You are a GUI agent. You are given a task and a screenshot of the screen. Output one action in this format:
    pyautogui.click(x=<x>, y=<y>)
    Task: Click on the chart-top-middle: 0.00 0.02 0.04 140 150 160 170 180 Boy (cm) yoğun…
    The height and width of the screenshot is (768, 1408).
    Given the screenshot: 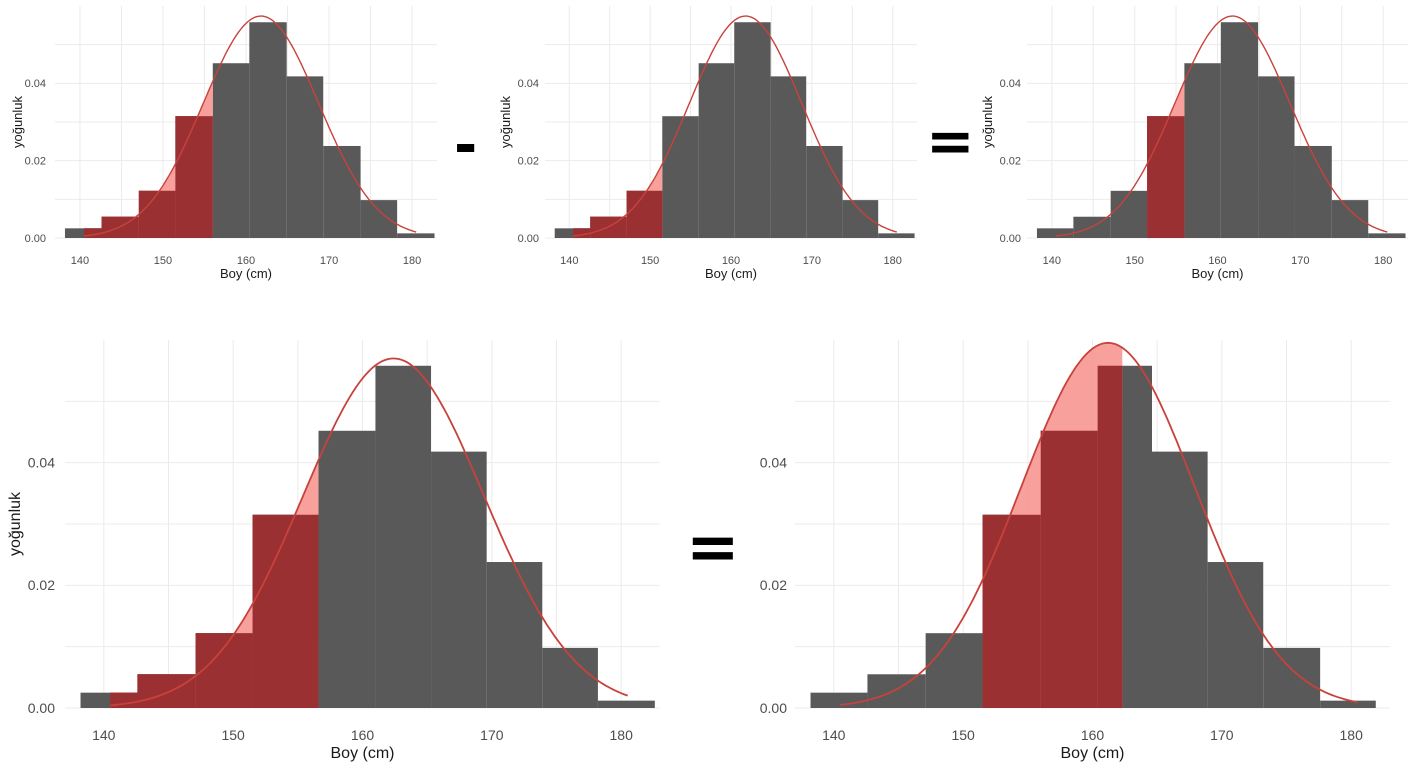 What is the action you would take?
    pyautogui.click(x=707, y=143)
    